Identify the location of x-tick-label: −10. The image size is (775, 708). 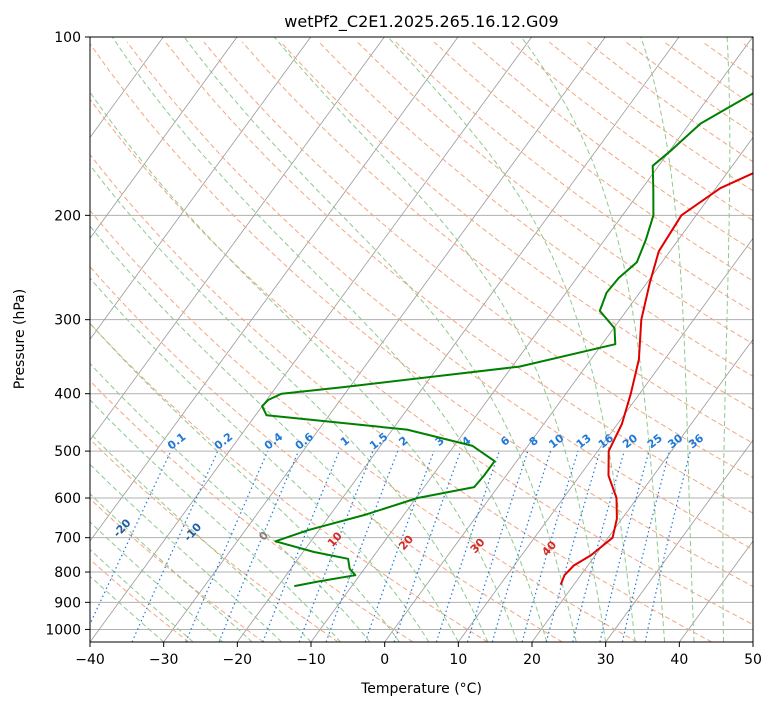
(311, 660).